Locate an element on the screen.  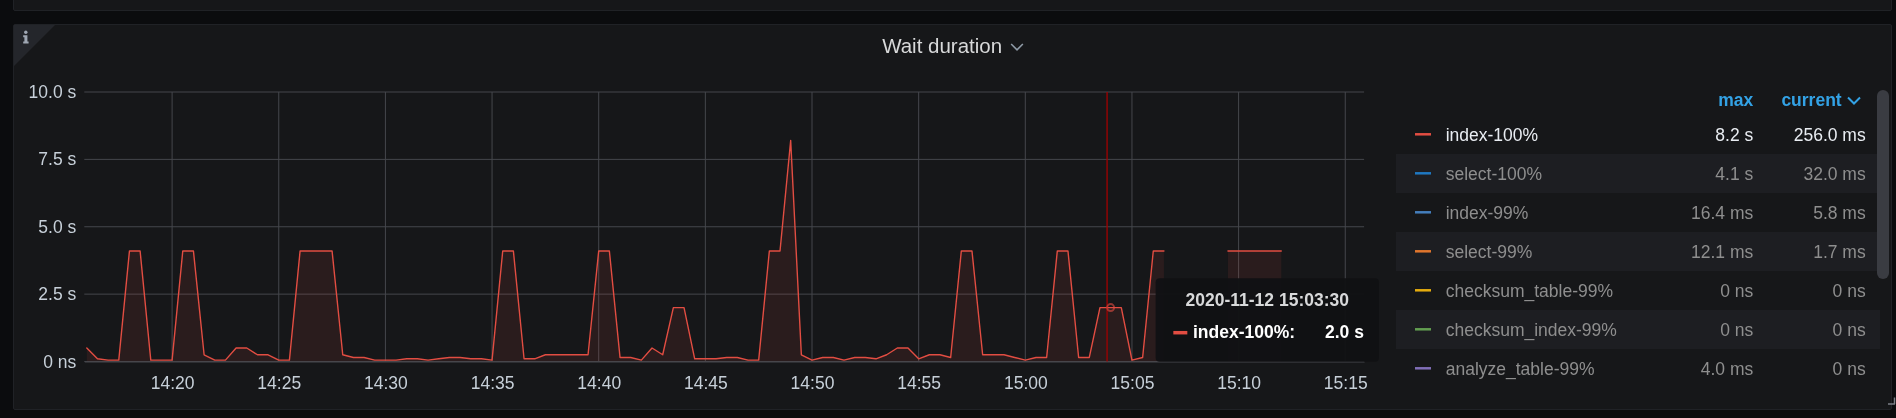
legend-label: analyze_table-99% is located at coordinates (1520, 369).